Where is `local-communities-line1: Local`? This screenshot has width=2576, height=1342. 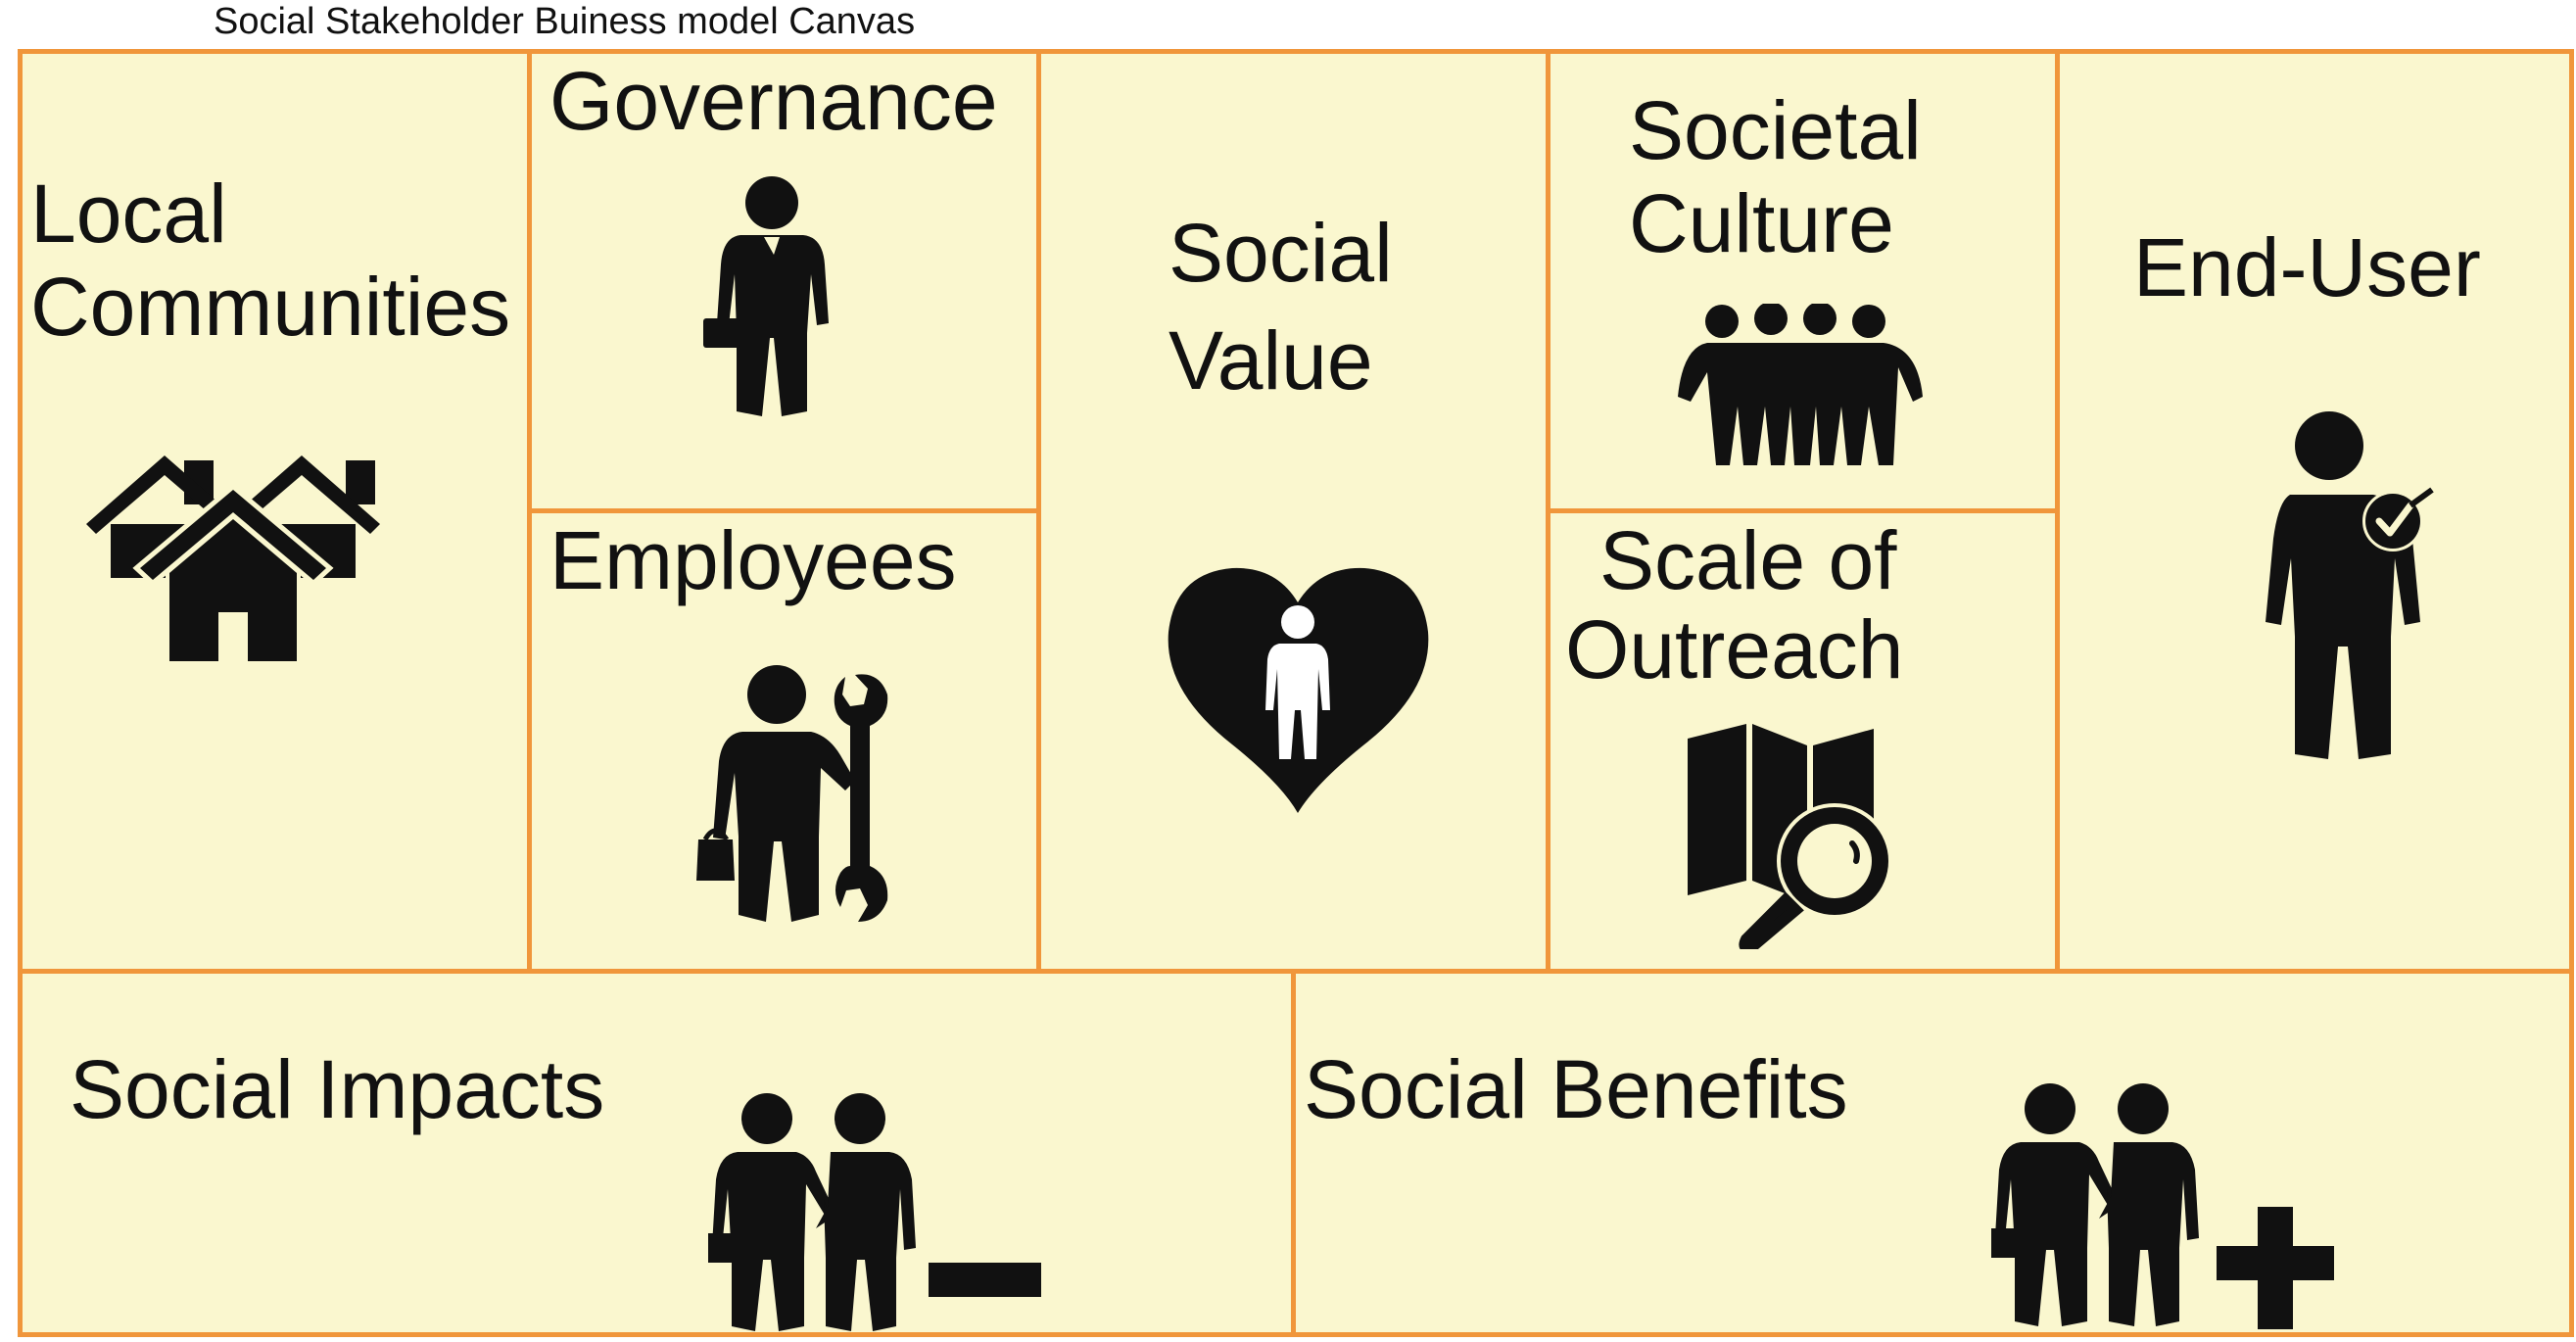
local-communities-line1: Local is located at coordinates (128, 214).